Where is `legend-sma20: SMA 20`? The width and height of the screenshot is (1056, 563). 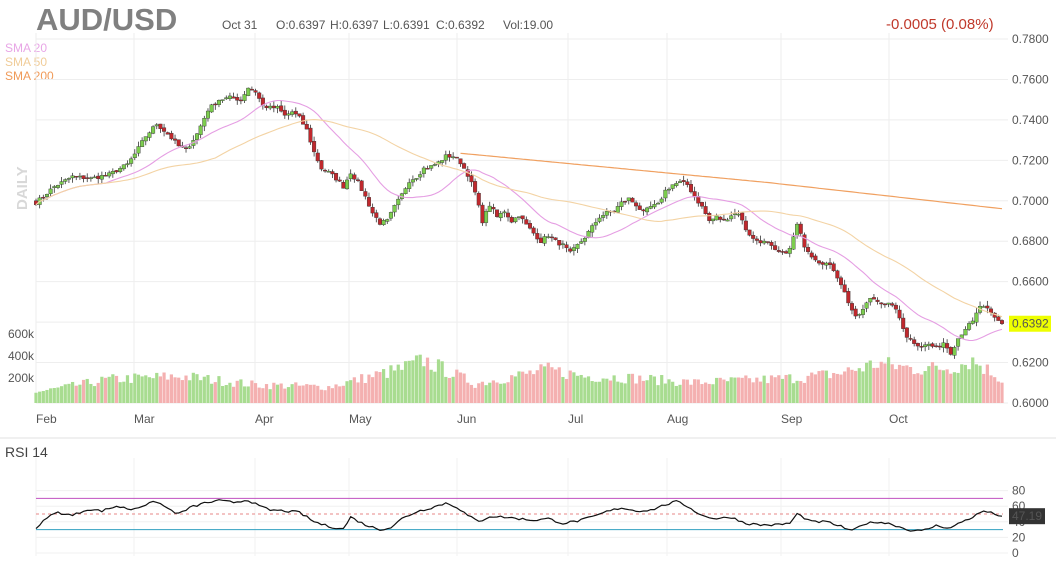 legend-sma20: SMA 20 is located at coordinates (26, 48).